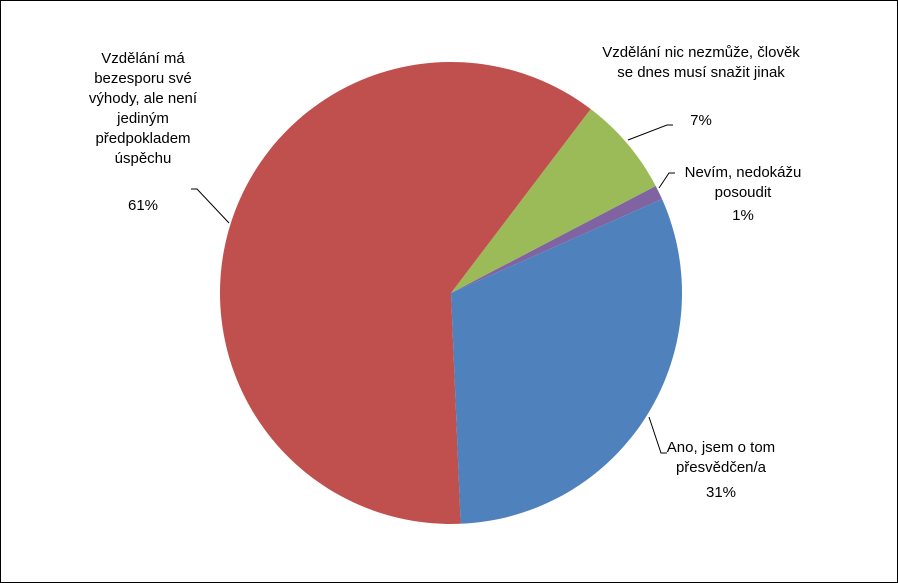  Describe the element at coordinates (721, 492) in the screenshot. I see `value-label: 31%` at that location.